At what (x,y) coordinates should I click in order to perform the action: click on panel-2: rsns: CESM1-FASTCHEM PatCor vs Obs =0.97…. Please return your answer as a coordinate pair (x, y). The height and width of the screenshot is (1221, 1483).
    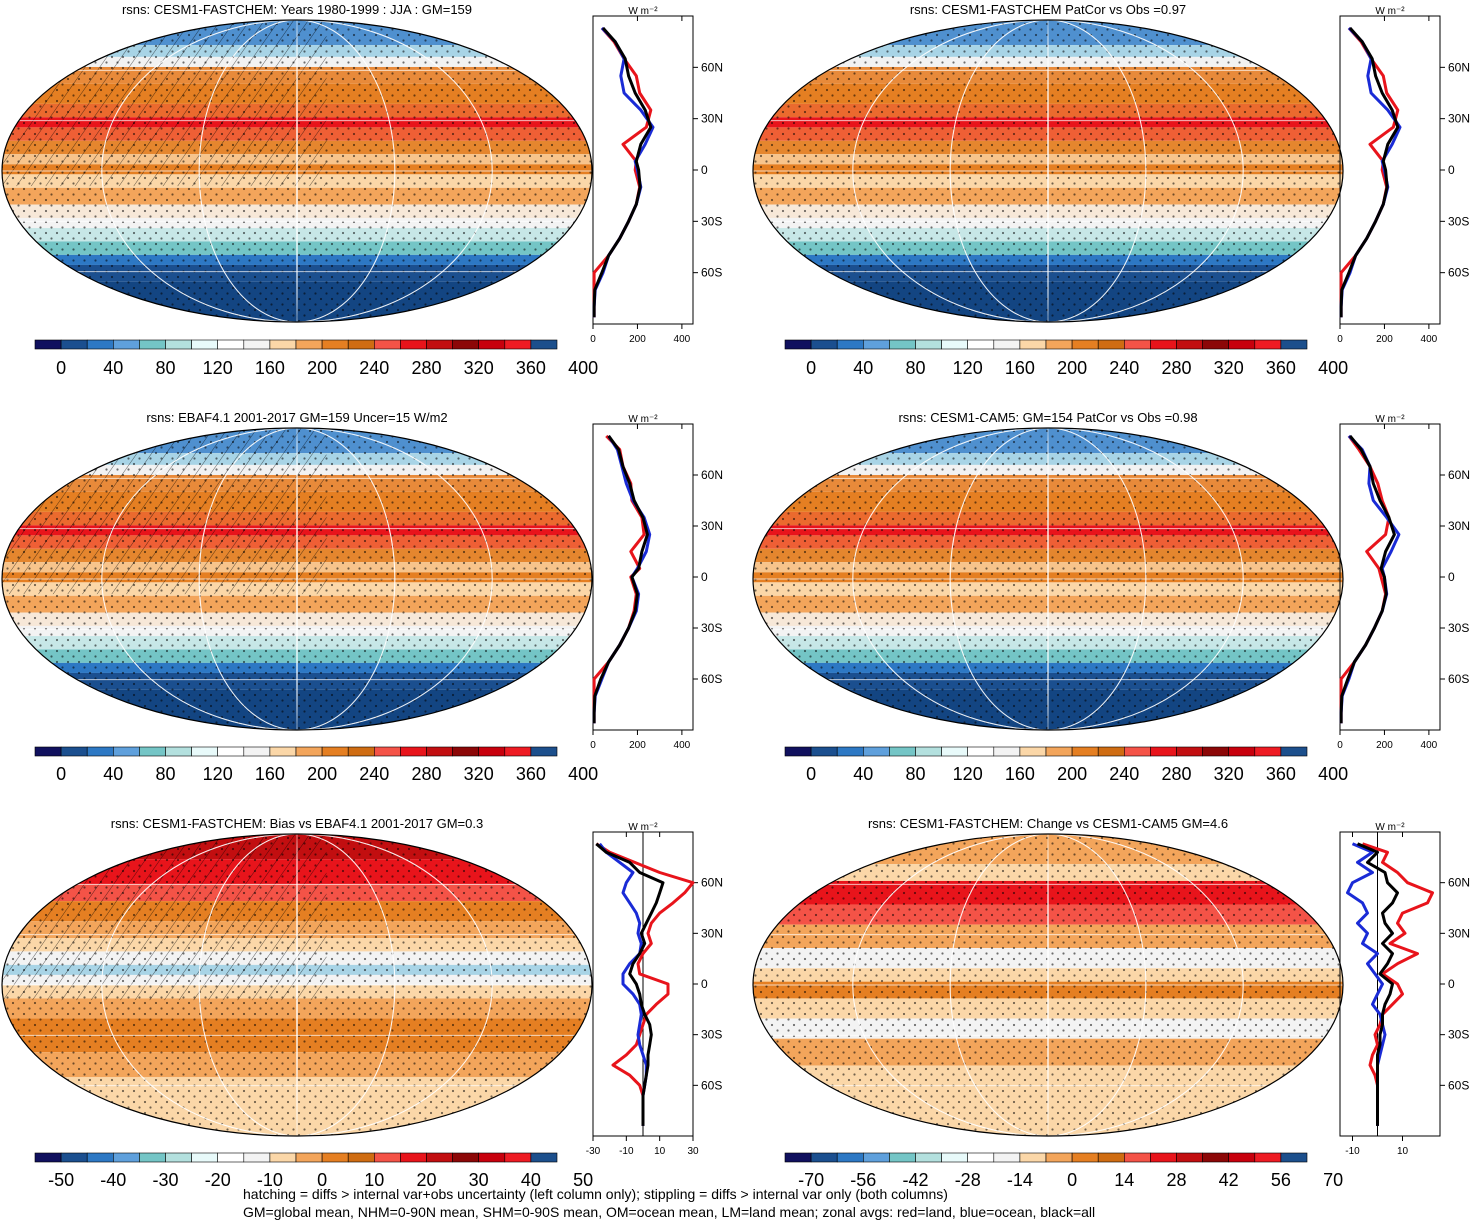
    Looking at the image, I should click on (1111, 190).